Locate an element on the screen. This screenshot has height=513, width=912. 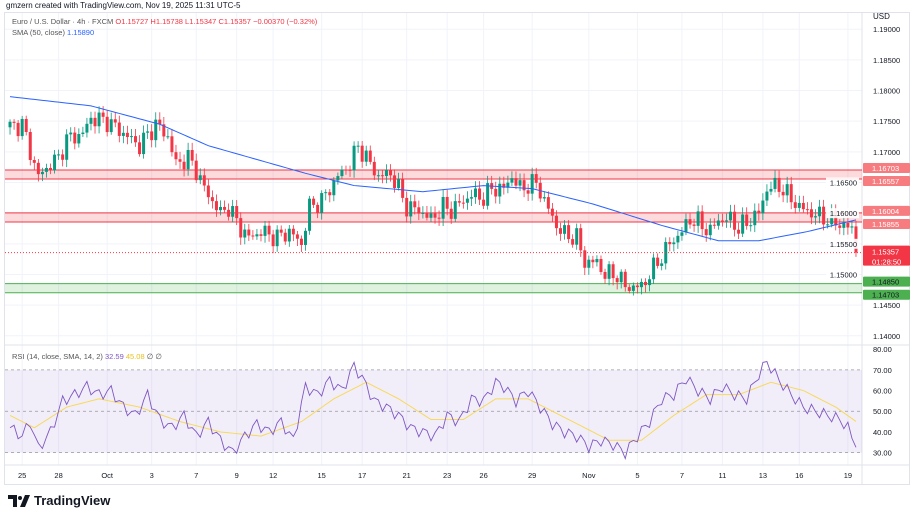
sma-label: SMA (50, close) is located at coordinates (38, 32).